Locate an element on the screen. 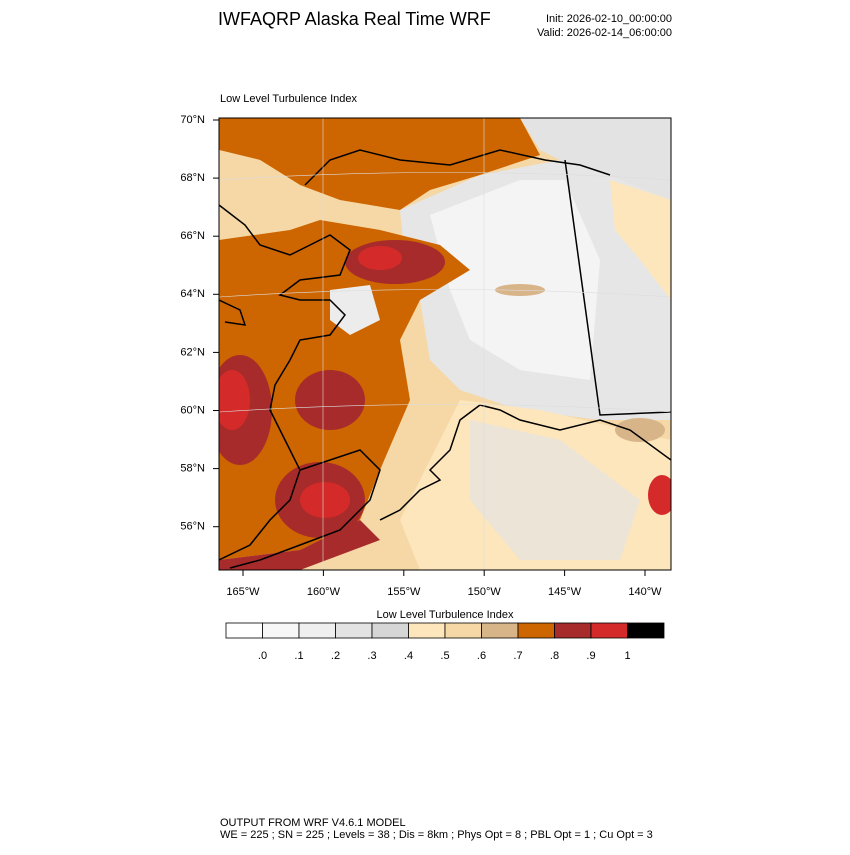 Image resolution: width=850 pixels, height=855 pixels. border is located at coordinates (617, 287).